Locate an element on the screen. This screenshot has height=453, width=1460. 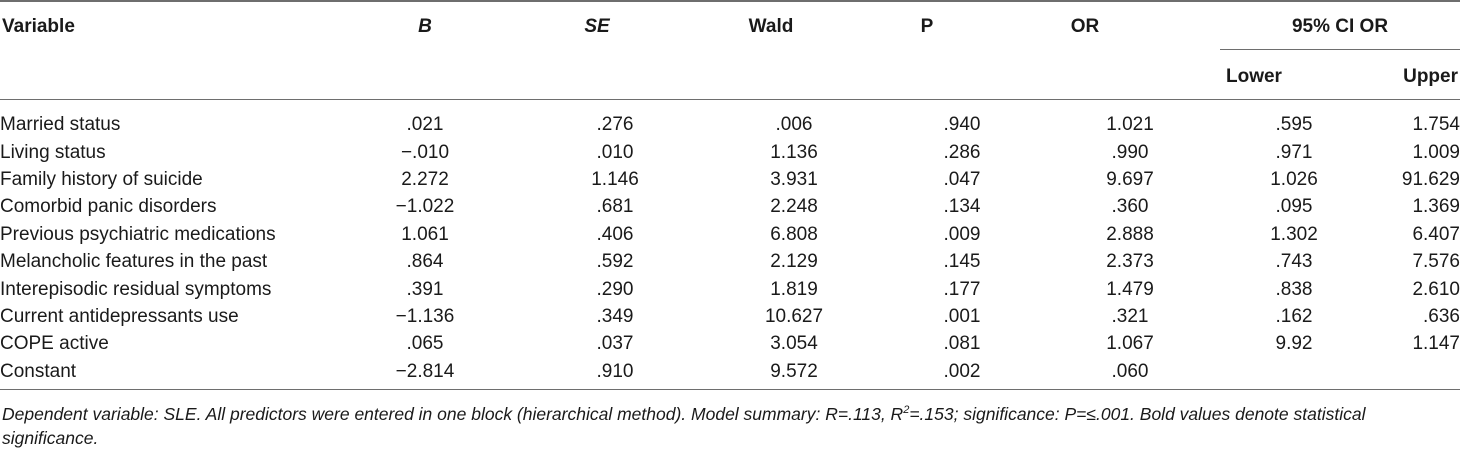
cell-ci-lower: .095 is located at coordinates (1294, 207).